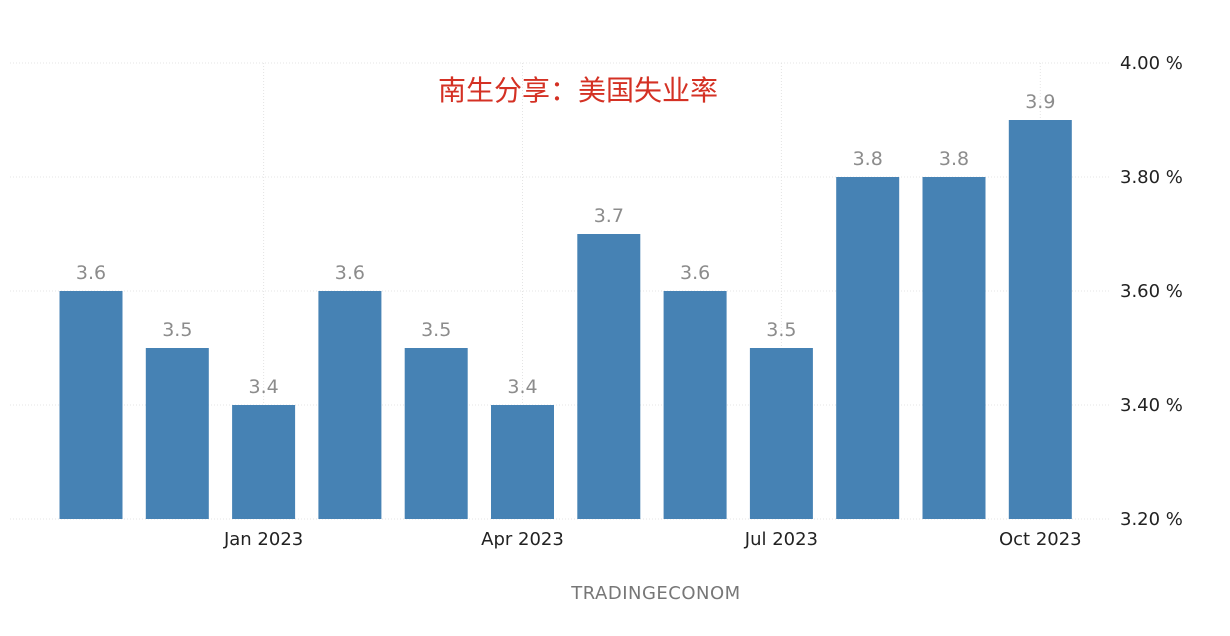 This screenshot has height=636, width=1230. Describe the element at coordinates (1040, 539) in the screenshot. I see `x-tick-label: Oct 2023` at that location.